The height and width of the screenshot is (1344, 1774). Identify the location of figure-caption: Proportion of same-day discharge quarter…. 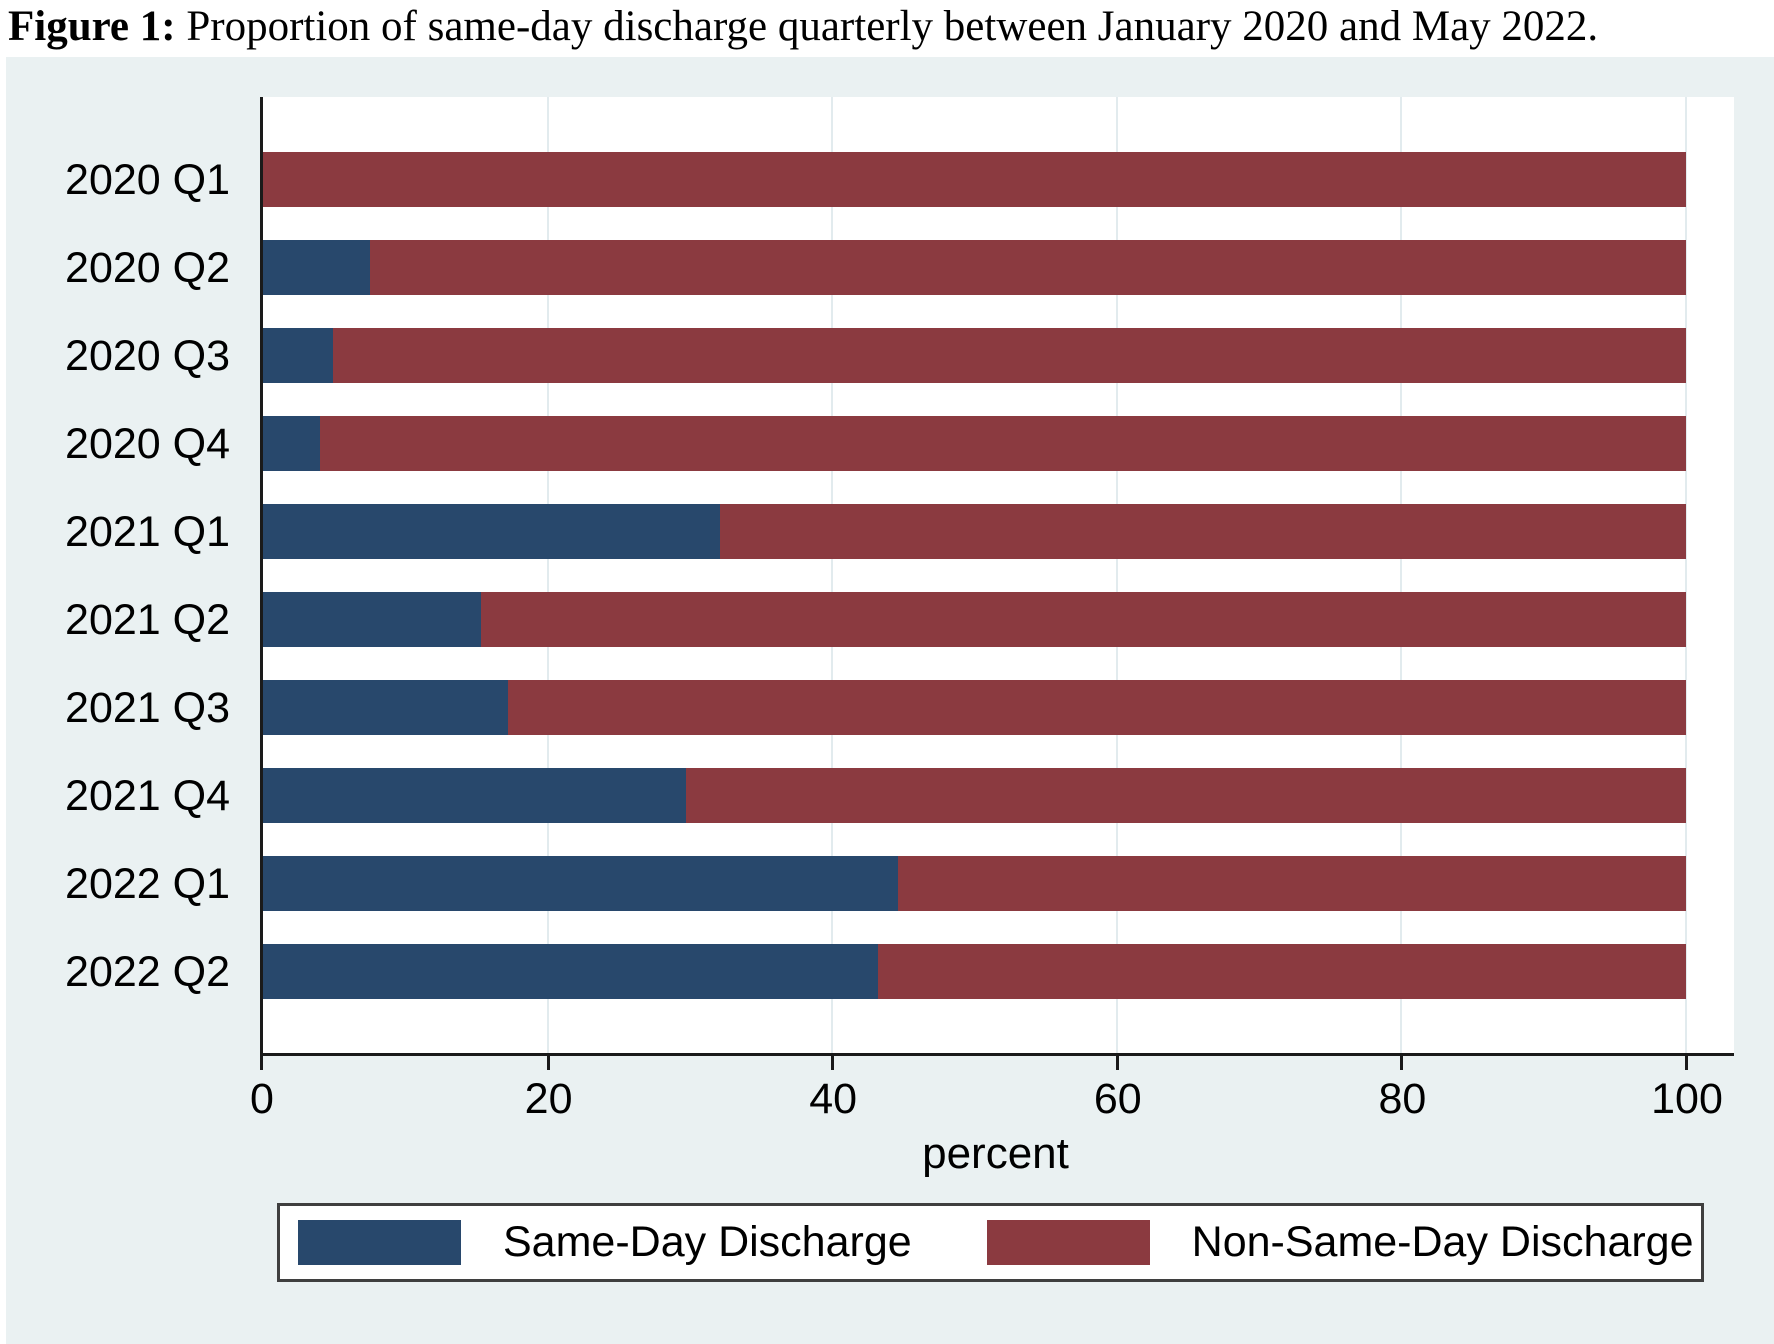
(887, 26).